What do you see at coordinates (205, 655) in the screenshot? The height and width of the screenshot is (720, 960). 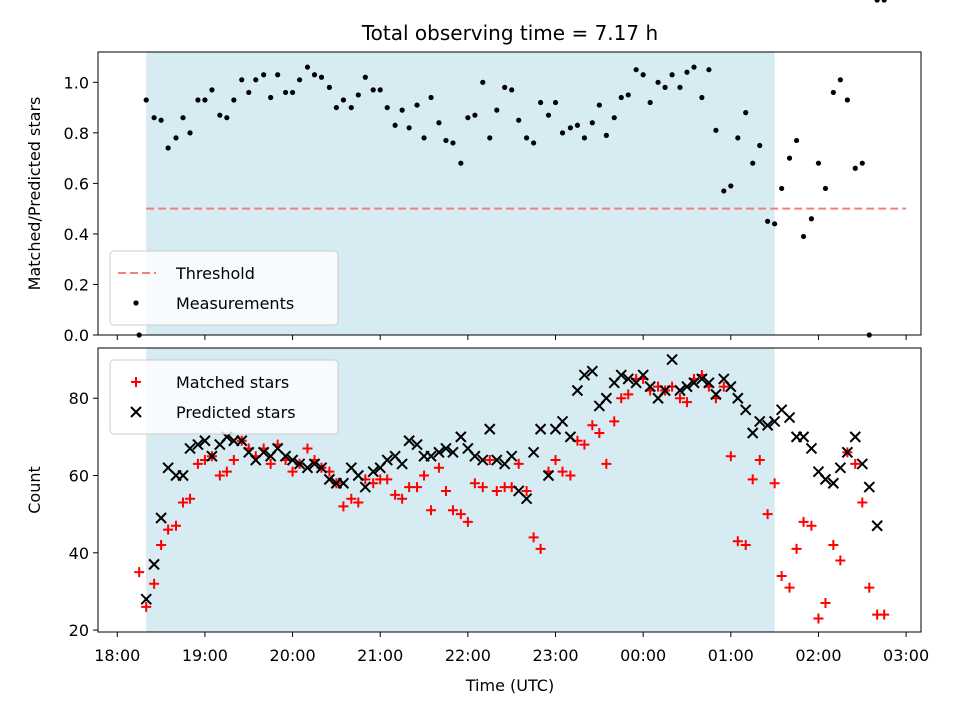 I see `x-tick-label: 19:00` at bounding box center [205, 655].